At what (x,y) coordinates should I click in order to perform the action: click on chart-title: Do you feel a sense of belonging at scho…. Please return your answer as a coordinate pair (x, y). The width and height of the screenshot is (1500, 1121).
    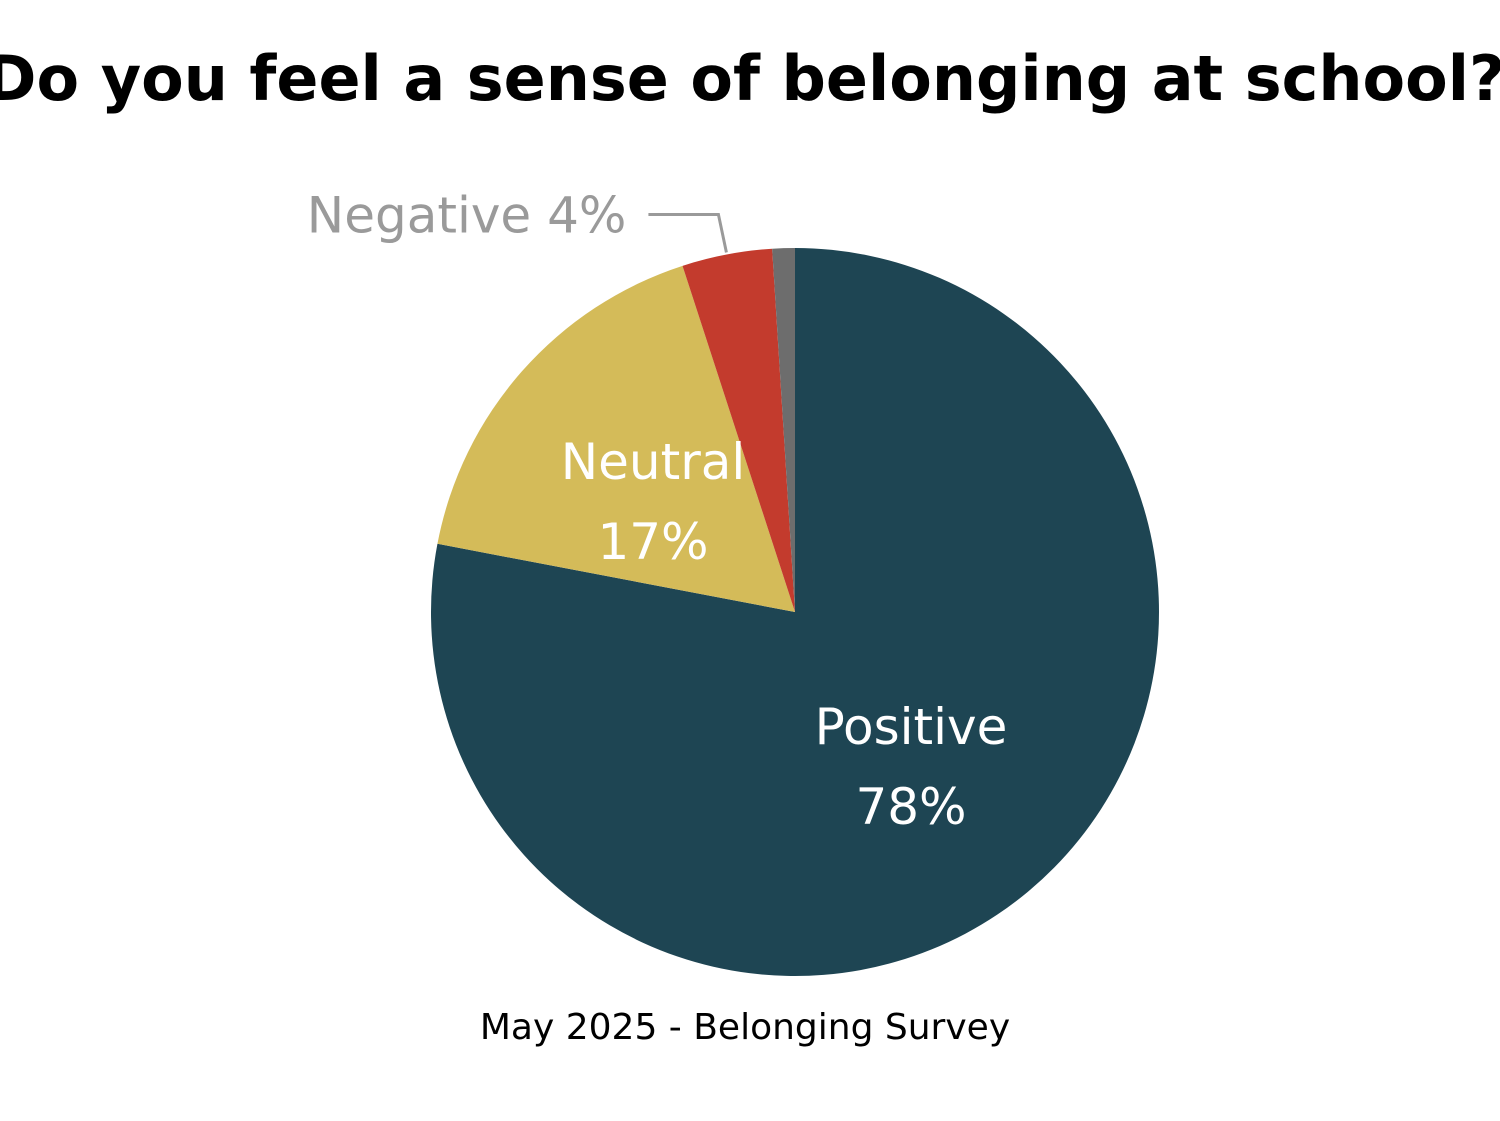
    Looking at the image, I should click on (750, 78).